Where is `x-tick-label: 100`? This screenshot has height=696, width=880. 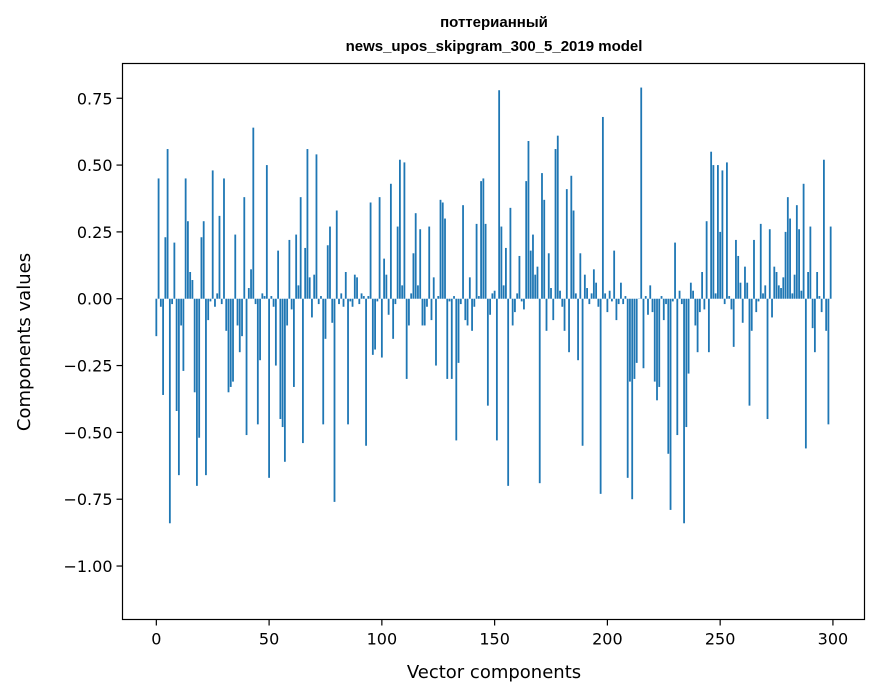 x-tick-label: 100 is located at coordinates (382, 639).